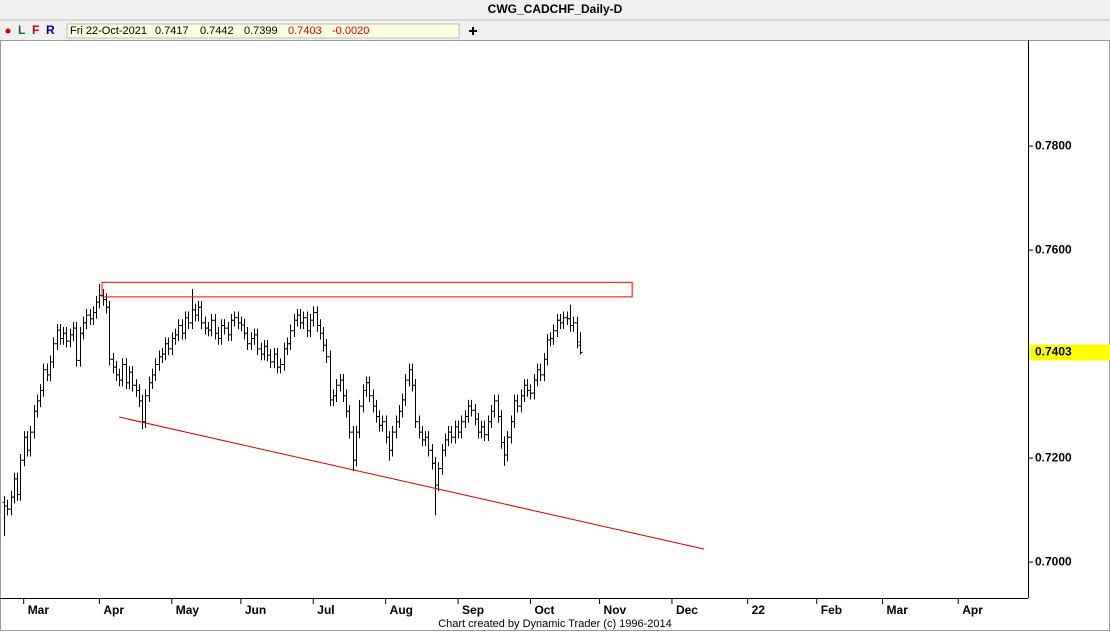 The height and width of the screenshot is (637, 1110). Describe the element at coordinates (1053, 352) in the screenshot. I see `last-price-label: 0.7403` at that location.